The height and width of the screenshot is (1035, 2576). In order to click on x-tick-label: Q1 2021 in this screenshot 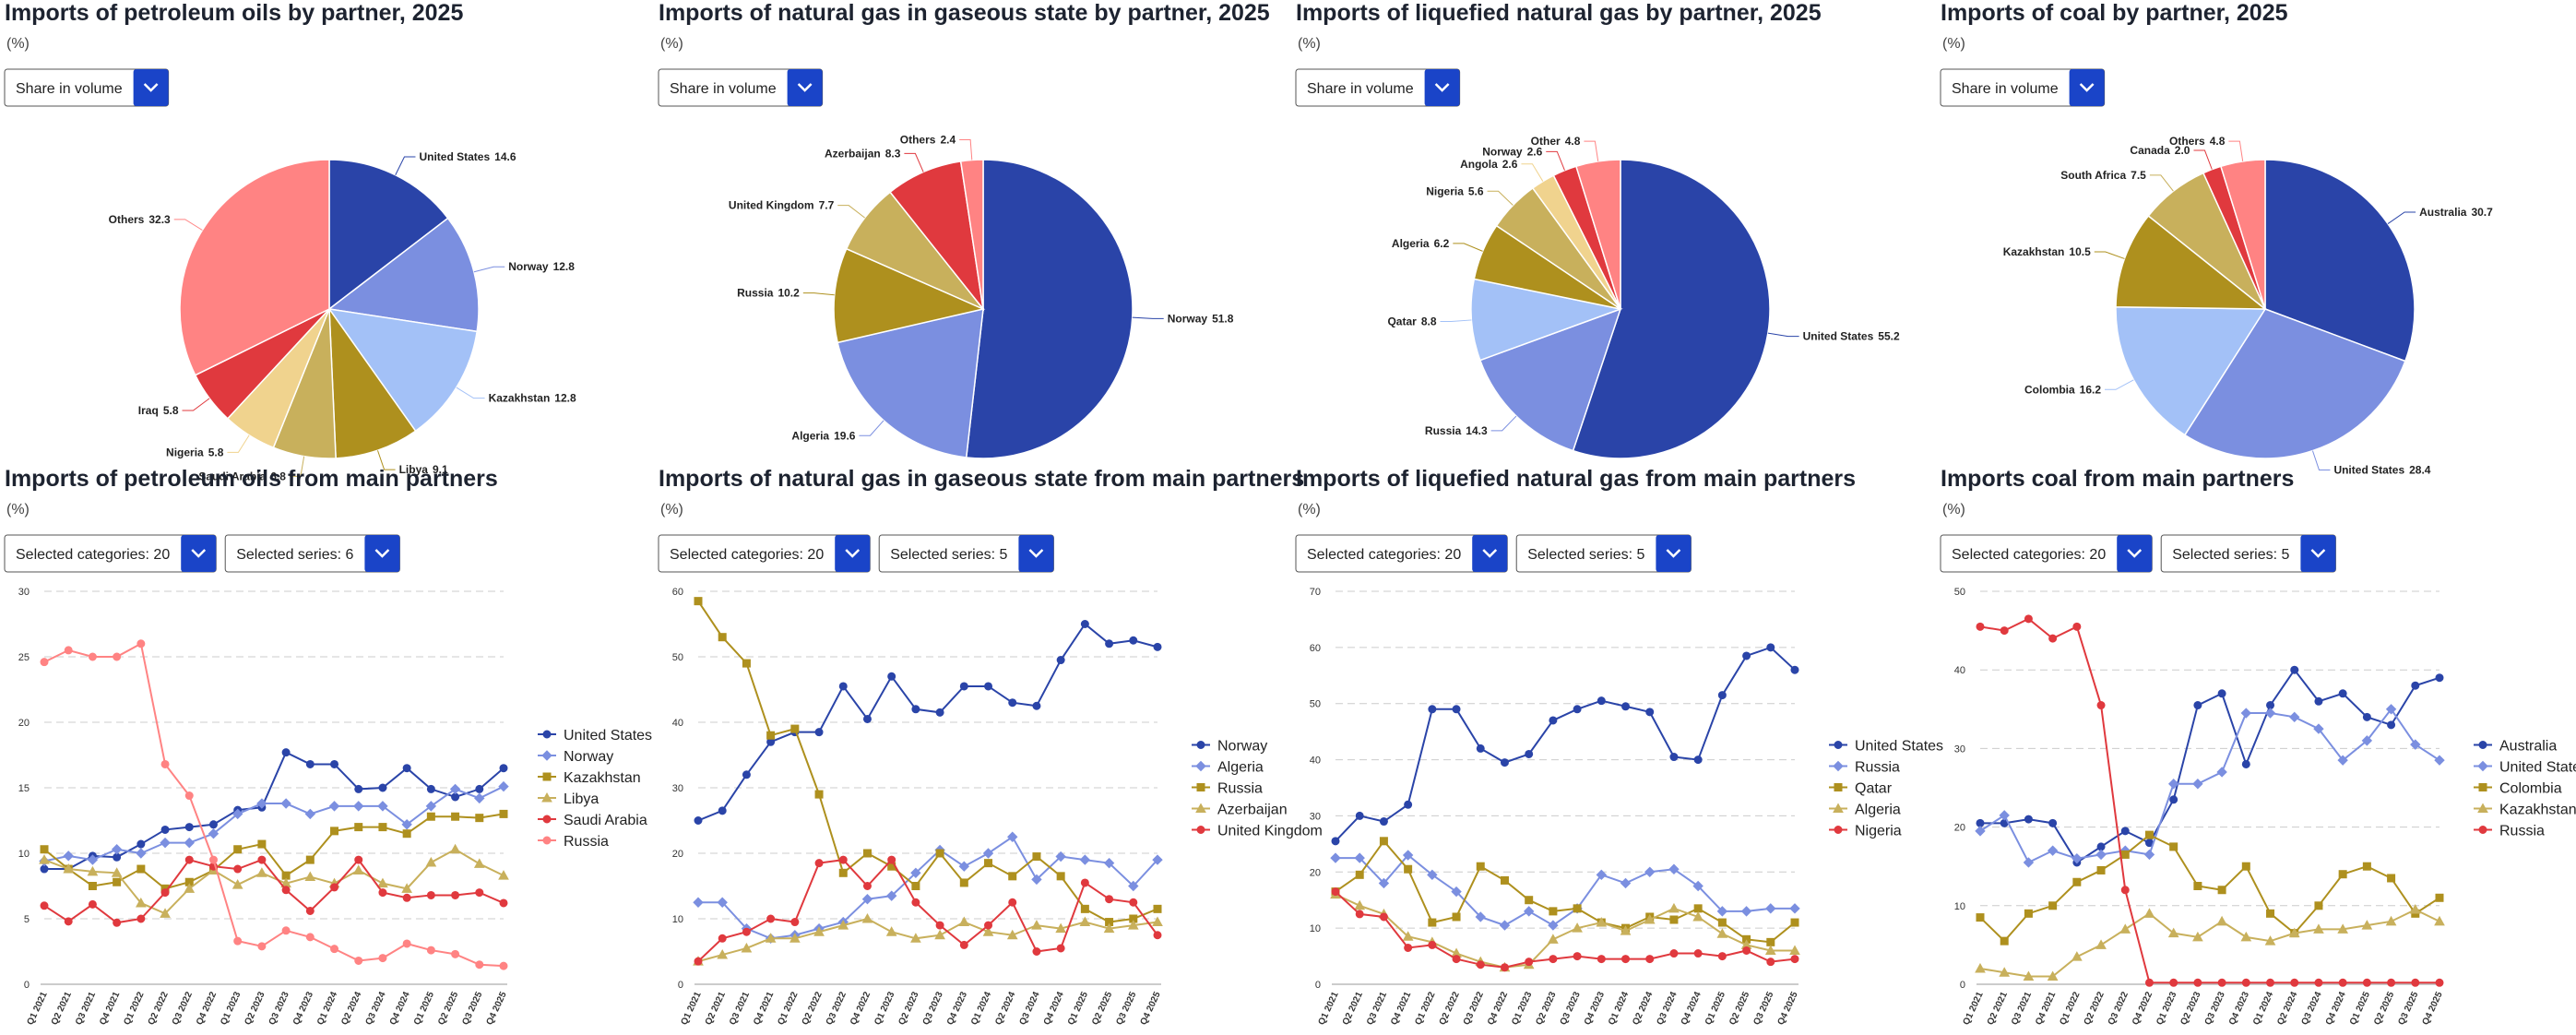, I will do `click(1974, 1009)`.